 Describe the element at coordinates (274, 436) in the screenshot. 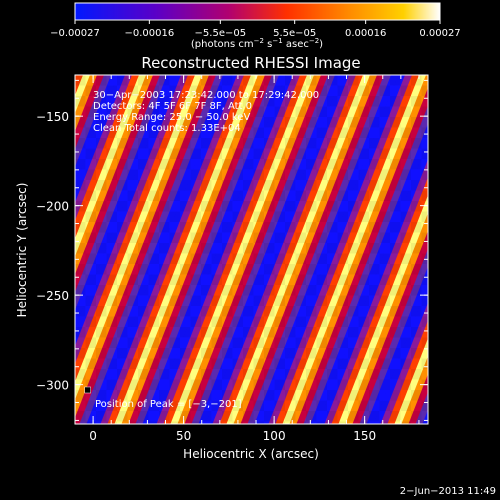

I see `x-tick-label: 100` at that location.